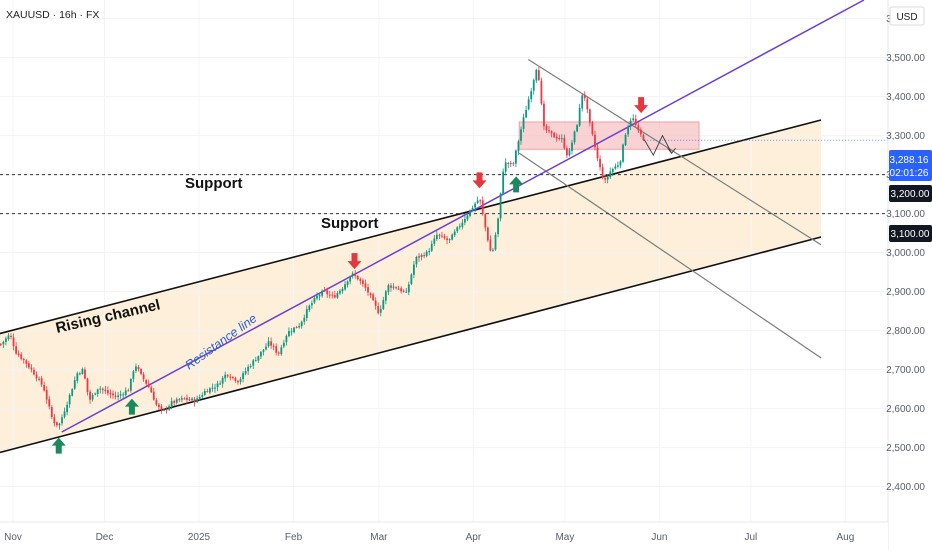 The height and width of the screenshot is (550, 932). Describe the element at coordinates (379, 537) in the screenshot. I see `x-tick-label: Mar` at that location.